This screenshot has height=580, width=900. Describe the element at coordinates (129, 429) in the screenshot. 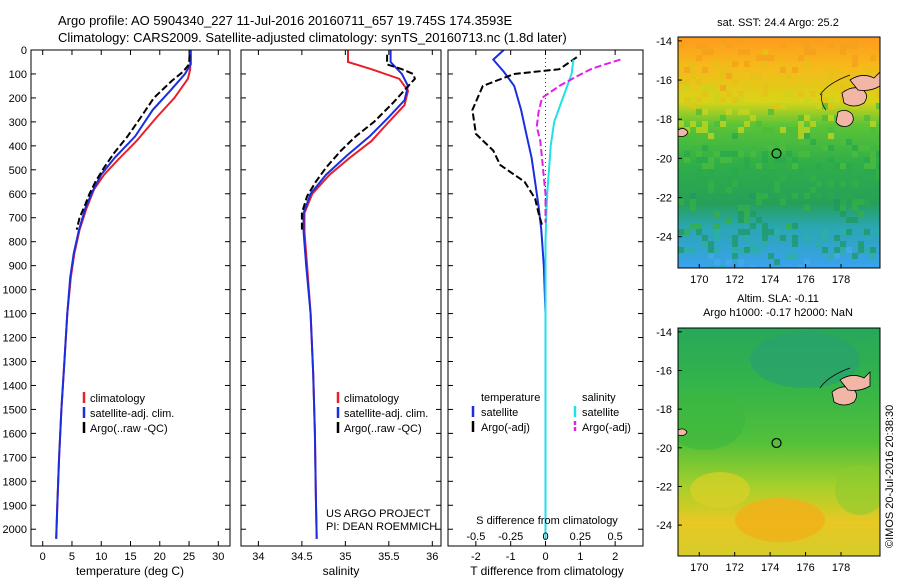

I see `legend-label-argo: Argo(..raw -QC)` at that location.